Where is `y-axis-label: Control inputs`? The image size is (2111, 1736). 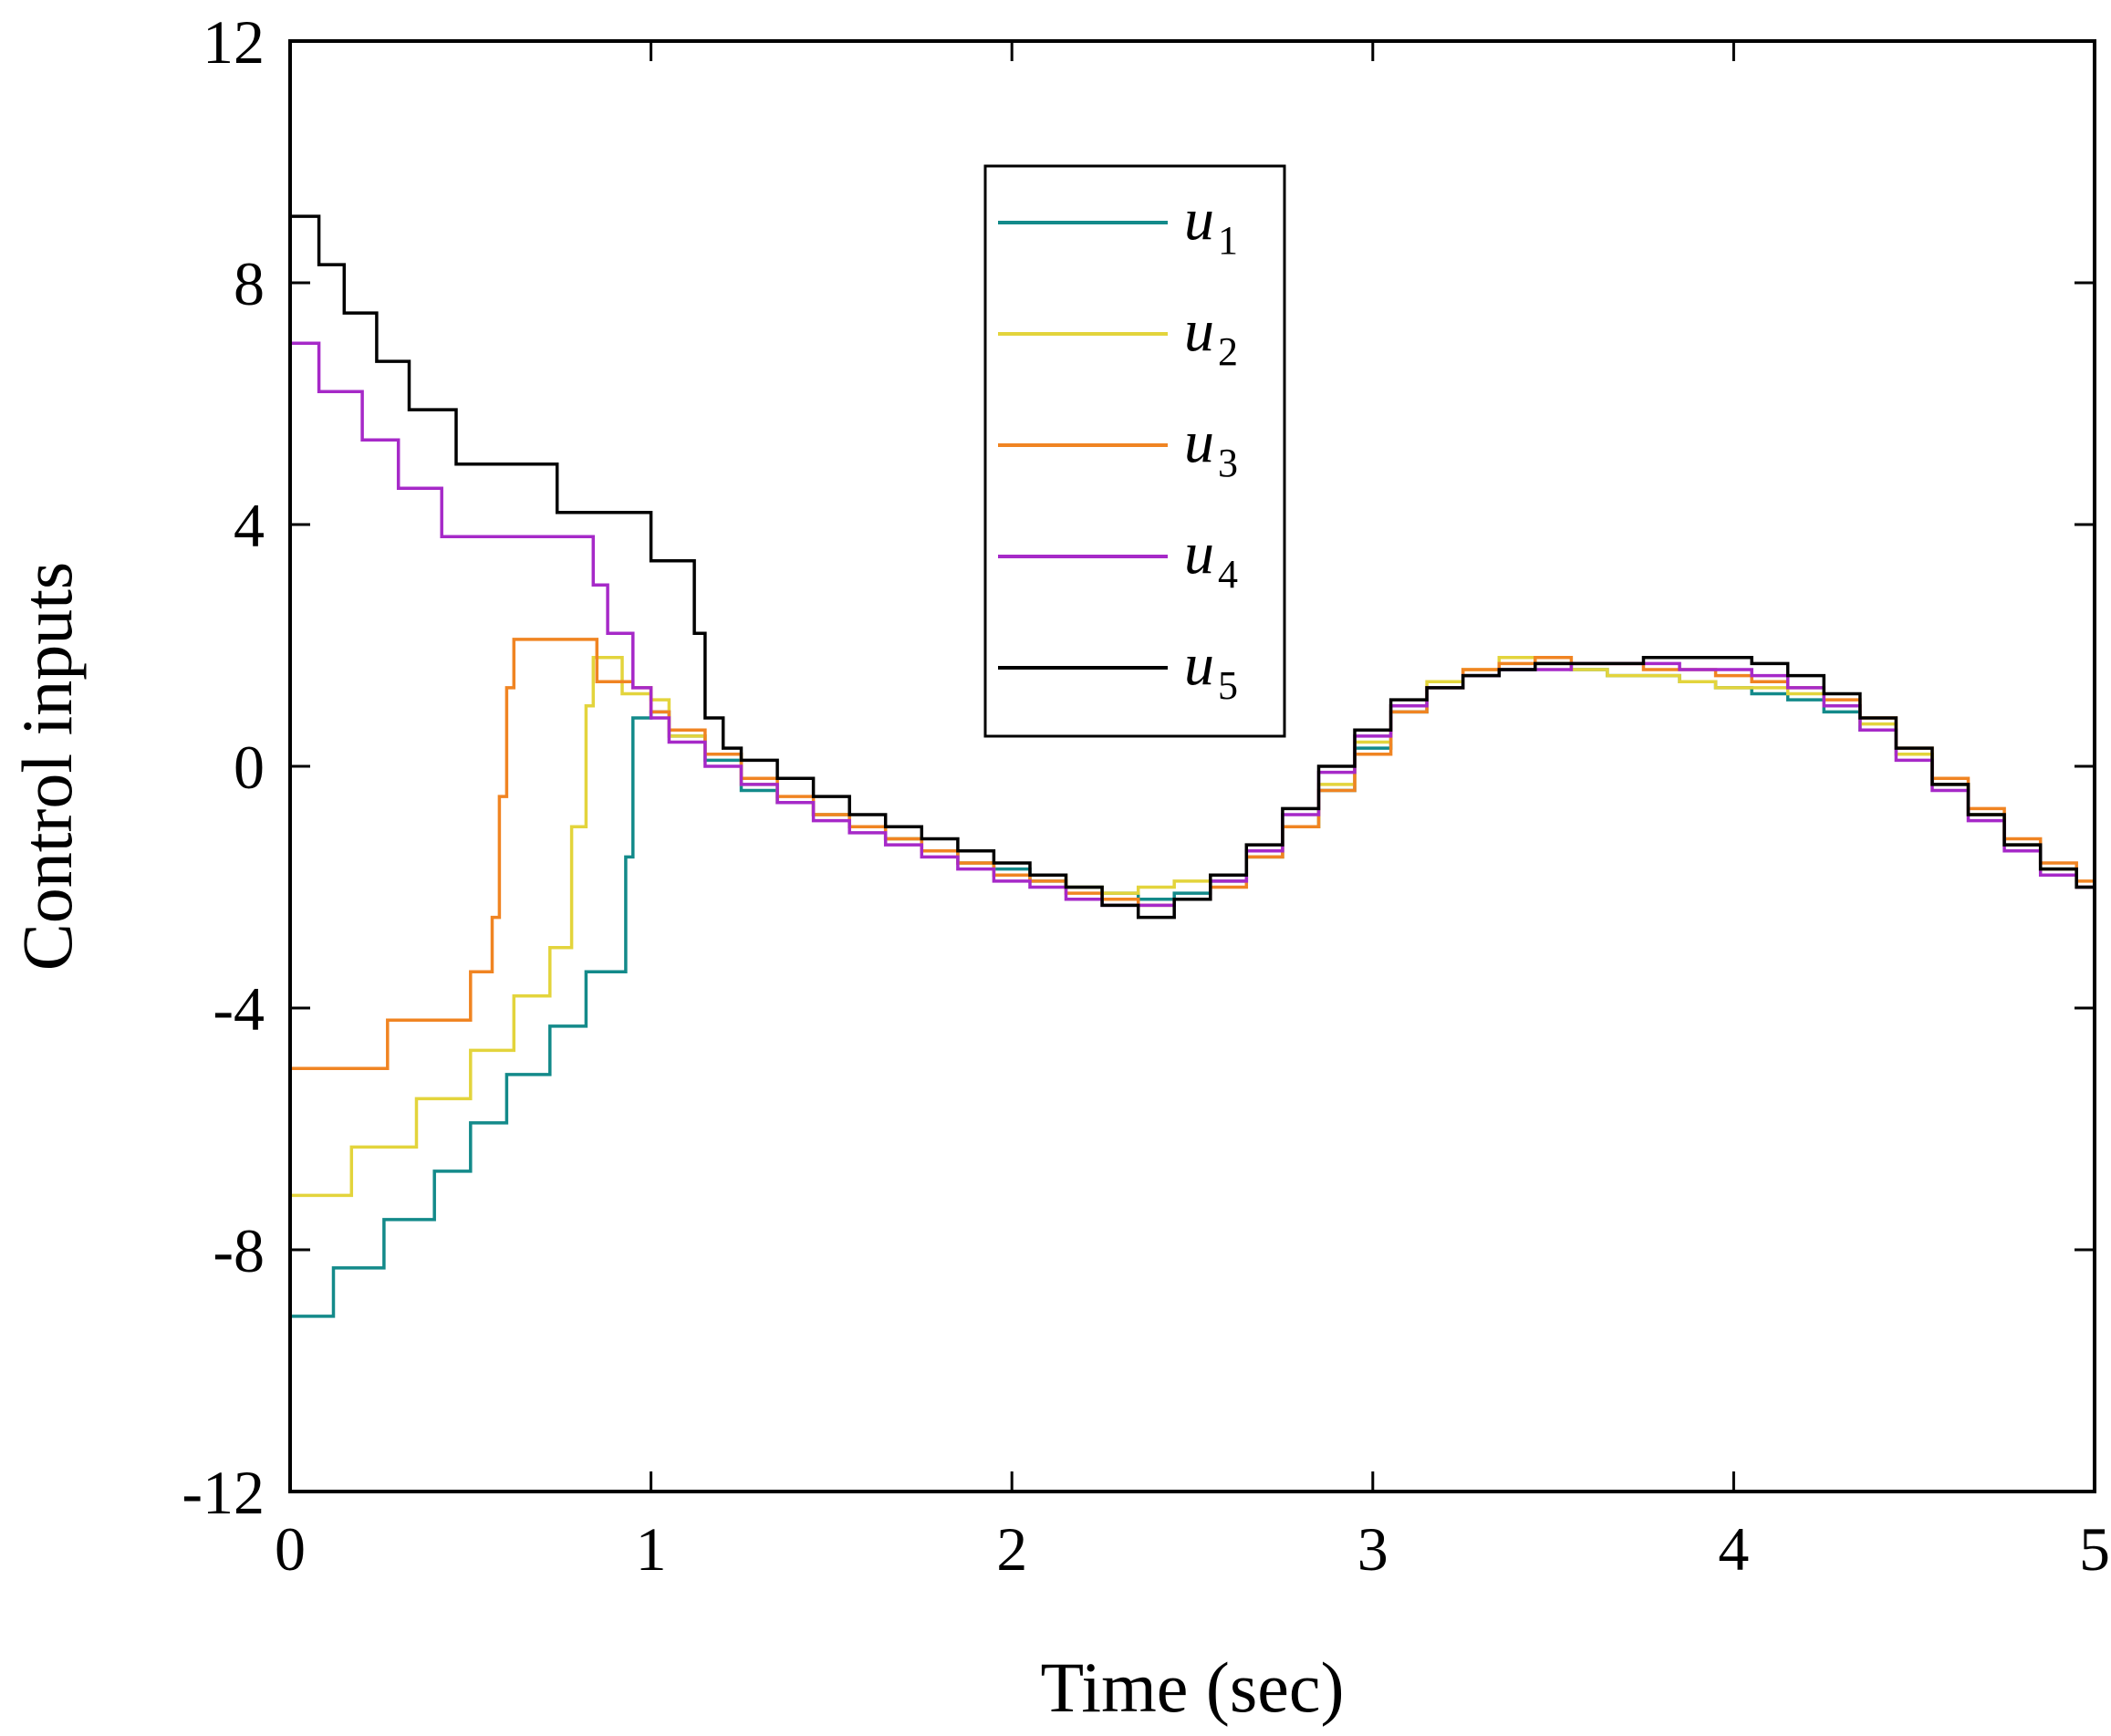 y-axis-label: Control inputs is located at coordinates (47, 767).